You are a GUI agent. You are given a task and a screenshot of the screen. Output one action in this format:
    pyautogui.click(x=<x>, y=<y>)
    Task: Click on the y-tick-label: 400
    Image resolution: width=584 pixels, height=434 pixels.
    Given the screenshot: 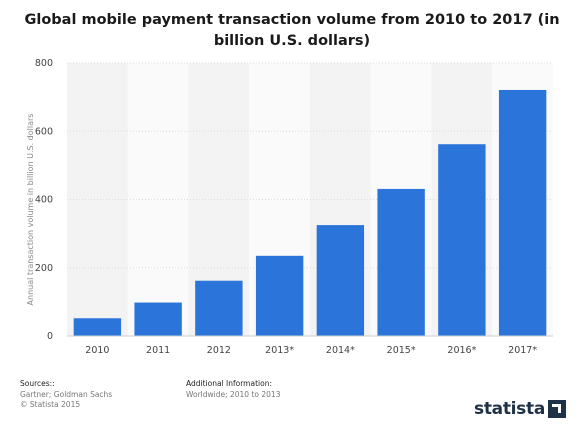 What is the action you would take?
    pyautogui.click(x=44, y=200)
    